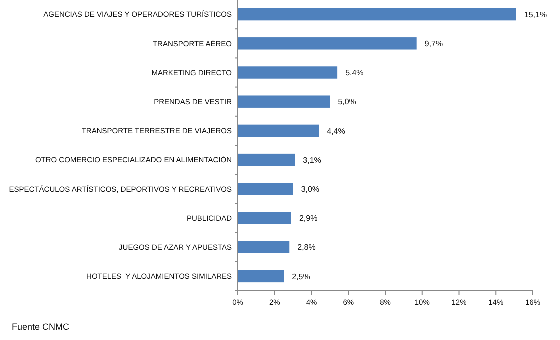  I want to click on data-label: 4,4%, so click(336, 131).